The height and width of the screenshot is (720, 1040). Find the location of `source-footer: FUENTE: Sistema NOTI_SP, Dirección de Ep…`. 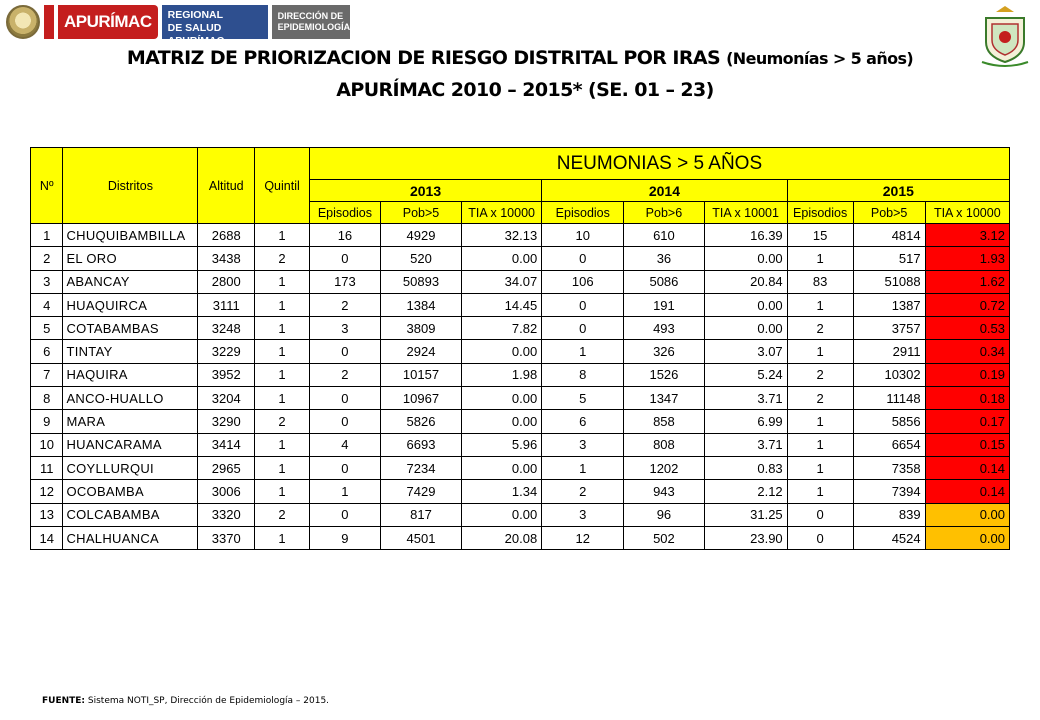

source-footer: FUENTE: Sistema NOTI_SP, Dirección de Ep… is located at coordinates (185, 701).